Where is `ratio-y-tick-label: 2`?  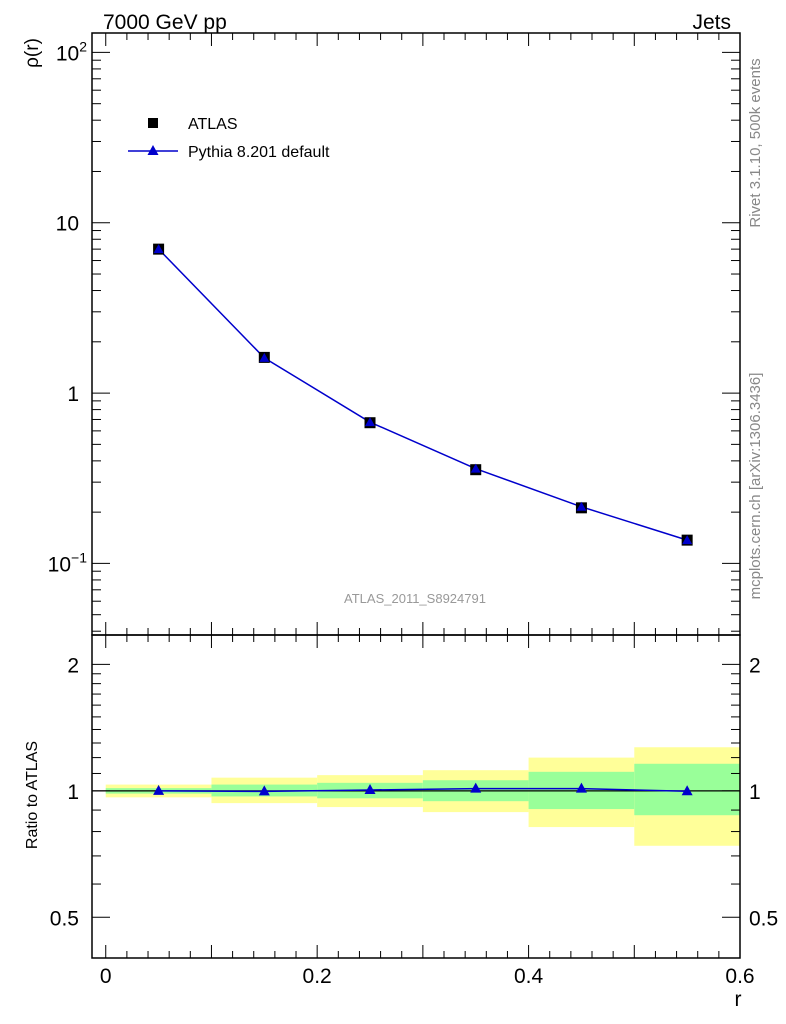 ratio-y-tick-label: 2 is located at coordinates (73, 665).